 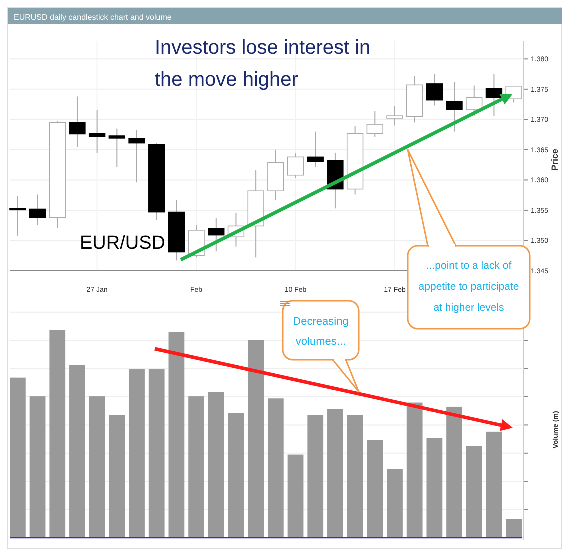 What do you see at coordinates (263, 64) in the screenshot?
I see `annotation: Investors lose interest in the move higher` at bounding box center [263, 64].